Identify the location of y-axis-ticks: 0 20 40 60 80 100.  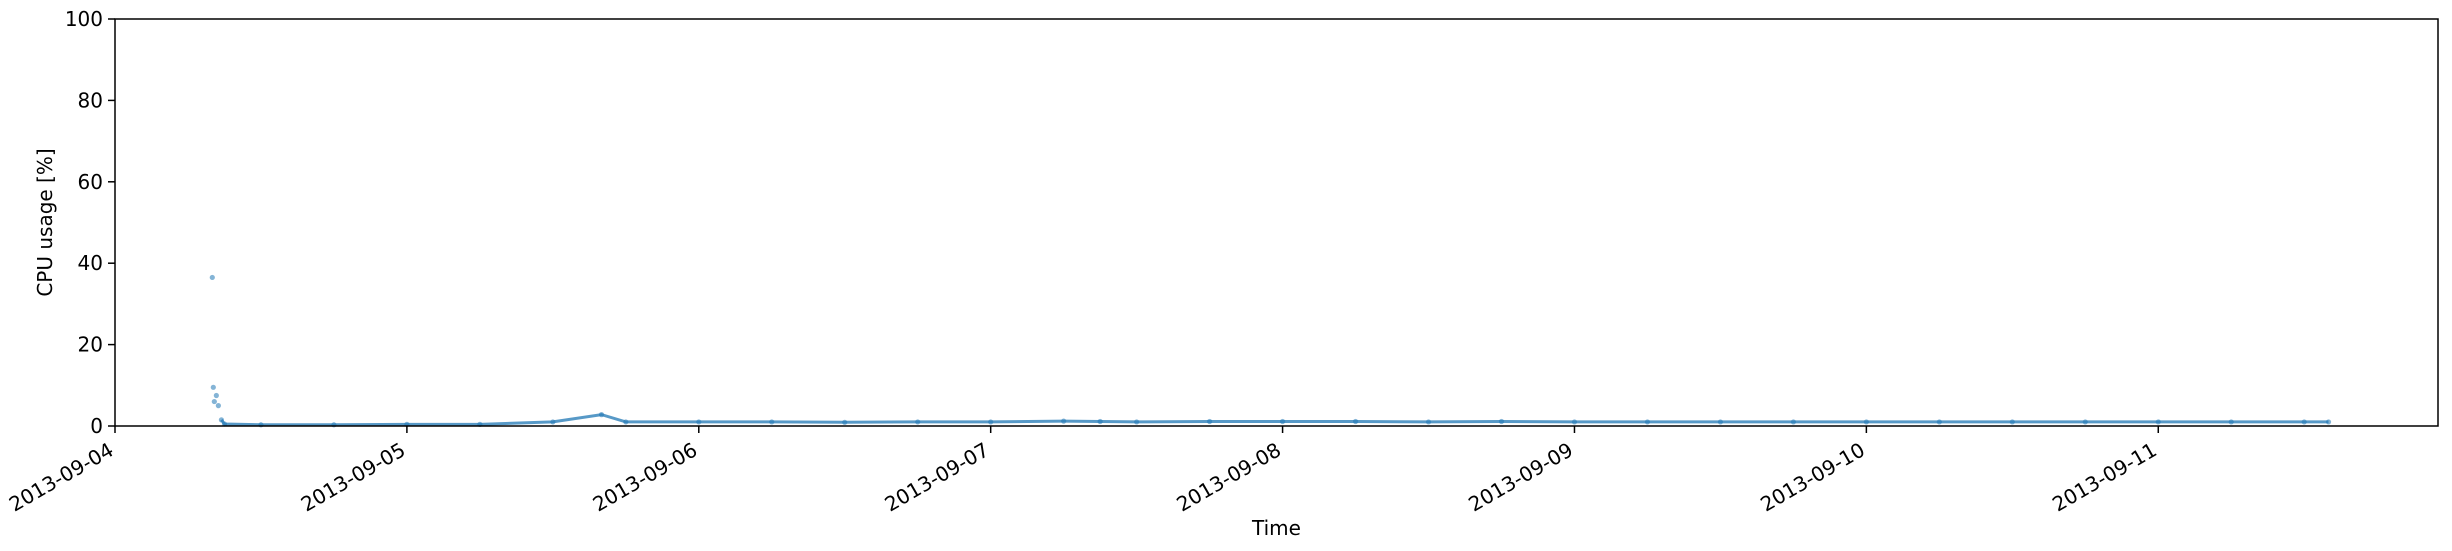
(90, 222).